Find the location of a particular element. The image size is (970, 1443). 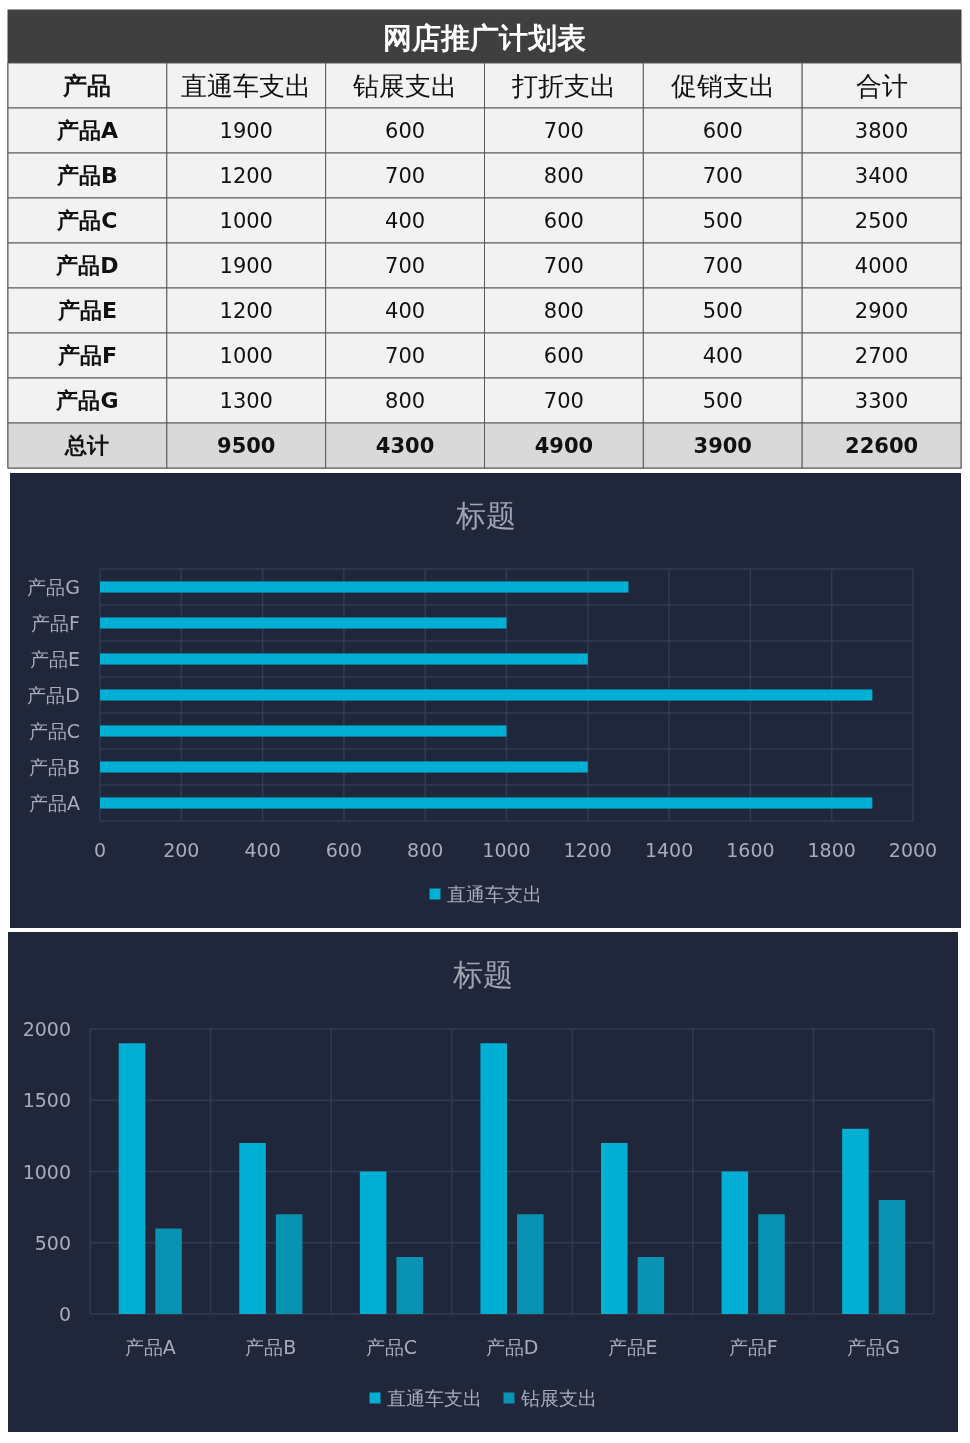

cell-label: 4300 is located at coordinates (405, 445).